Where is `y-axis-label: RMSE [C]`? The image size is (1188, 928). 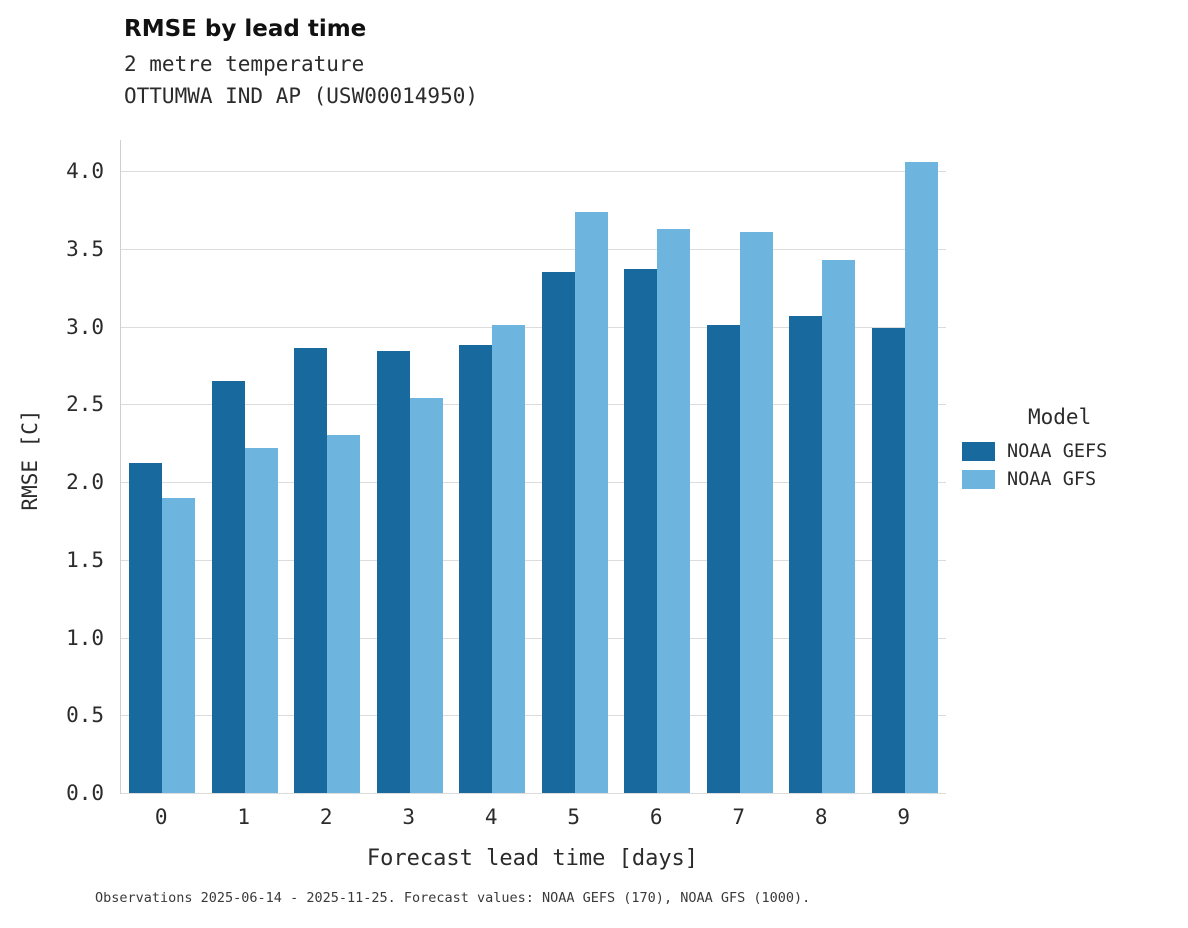
y-axis-label: RMSE [C] is located at coordinates (30, 460).